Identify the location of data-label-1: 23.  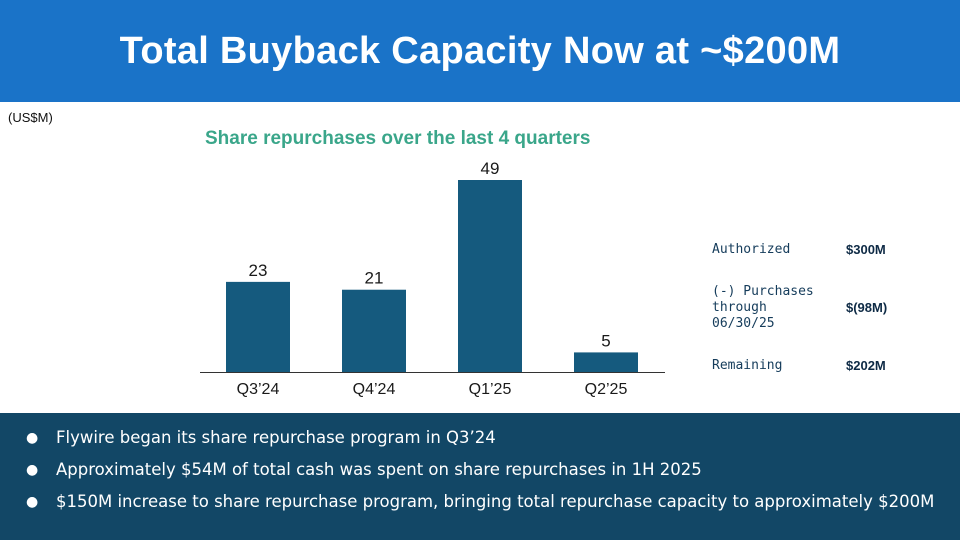
(258, 270).